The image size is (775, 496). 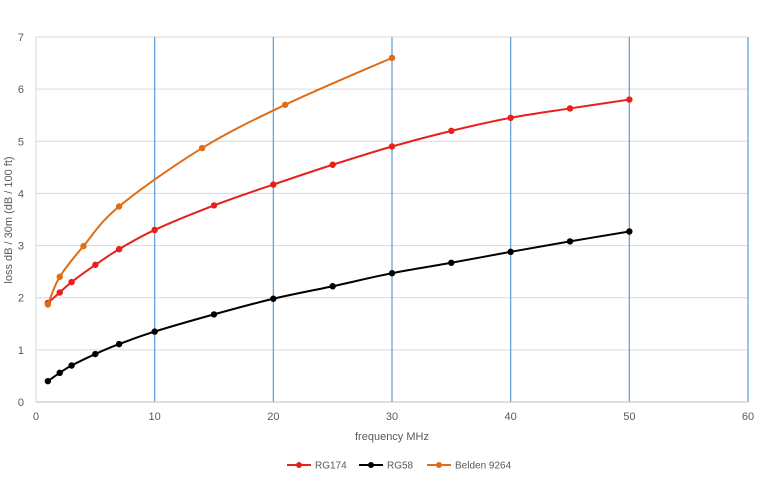 I want to click on y-tick-label: 2, so click(x=21, y=299).